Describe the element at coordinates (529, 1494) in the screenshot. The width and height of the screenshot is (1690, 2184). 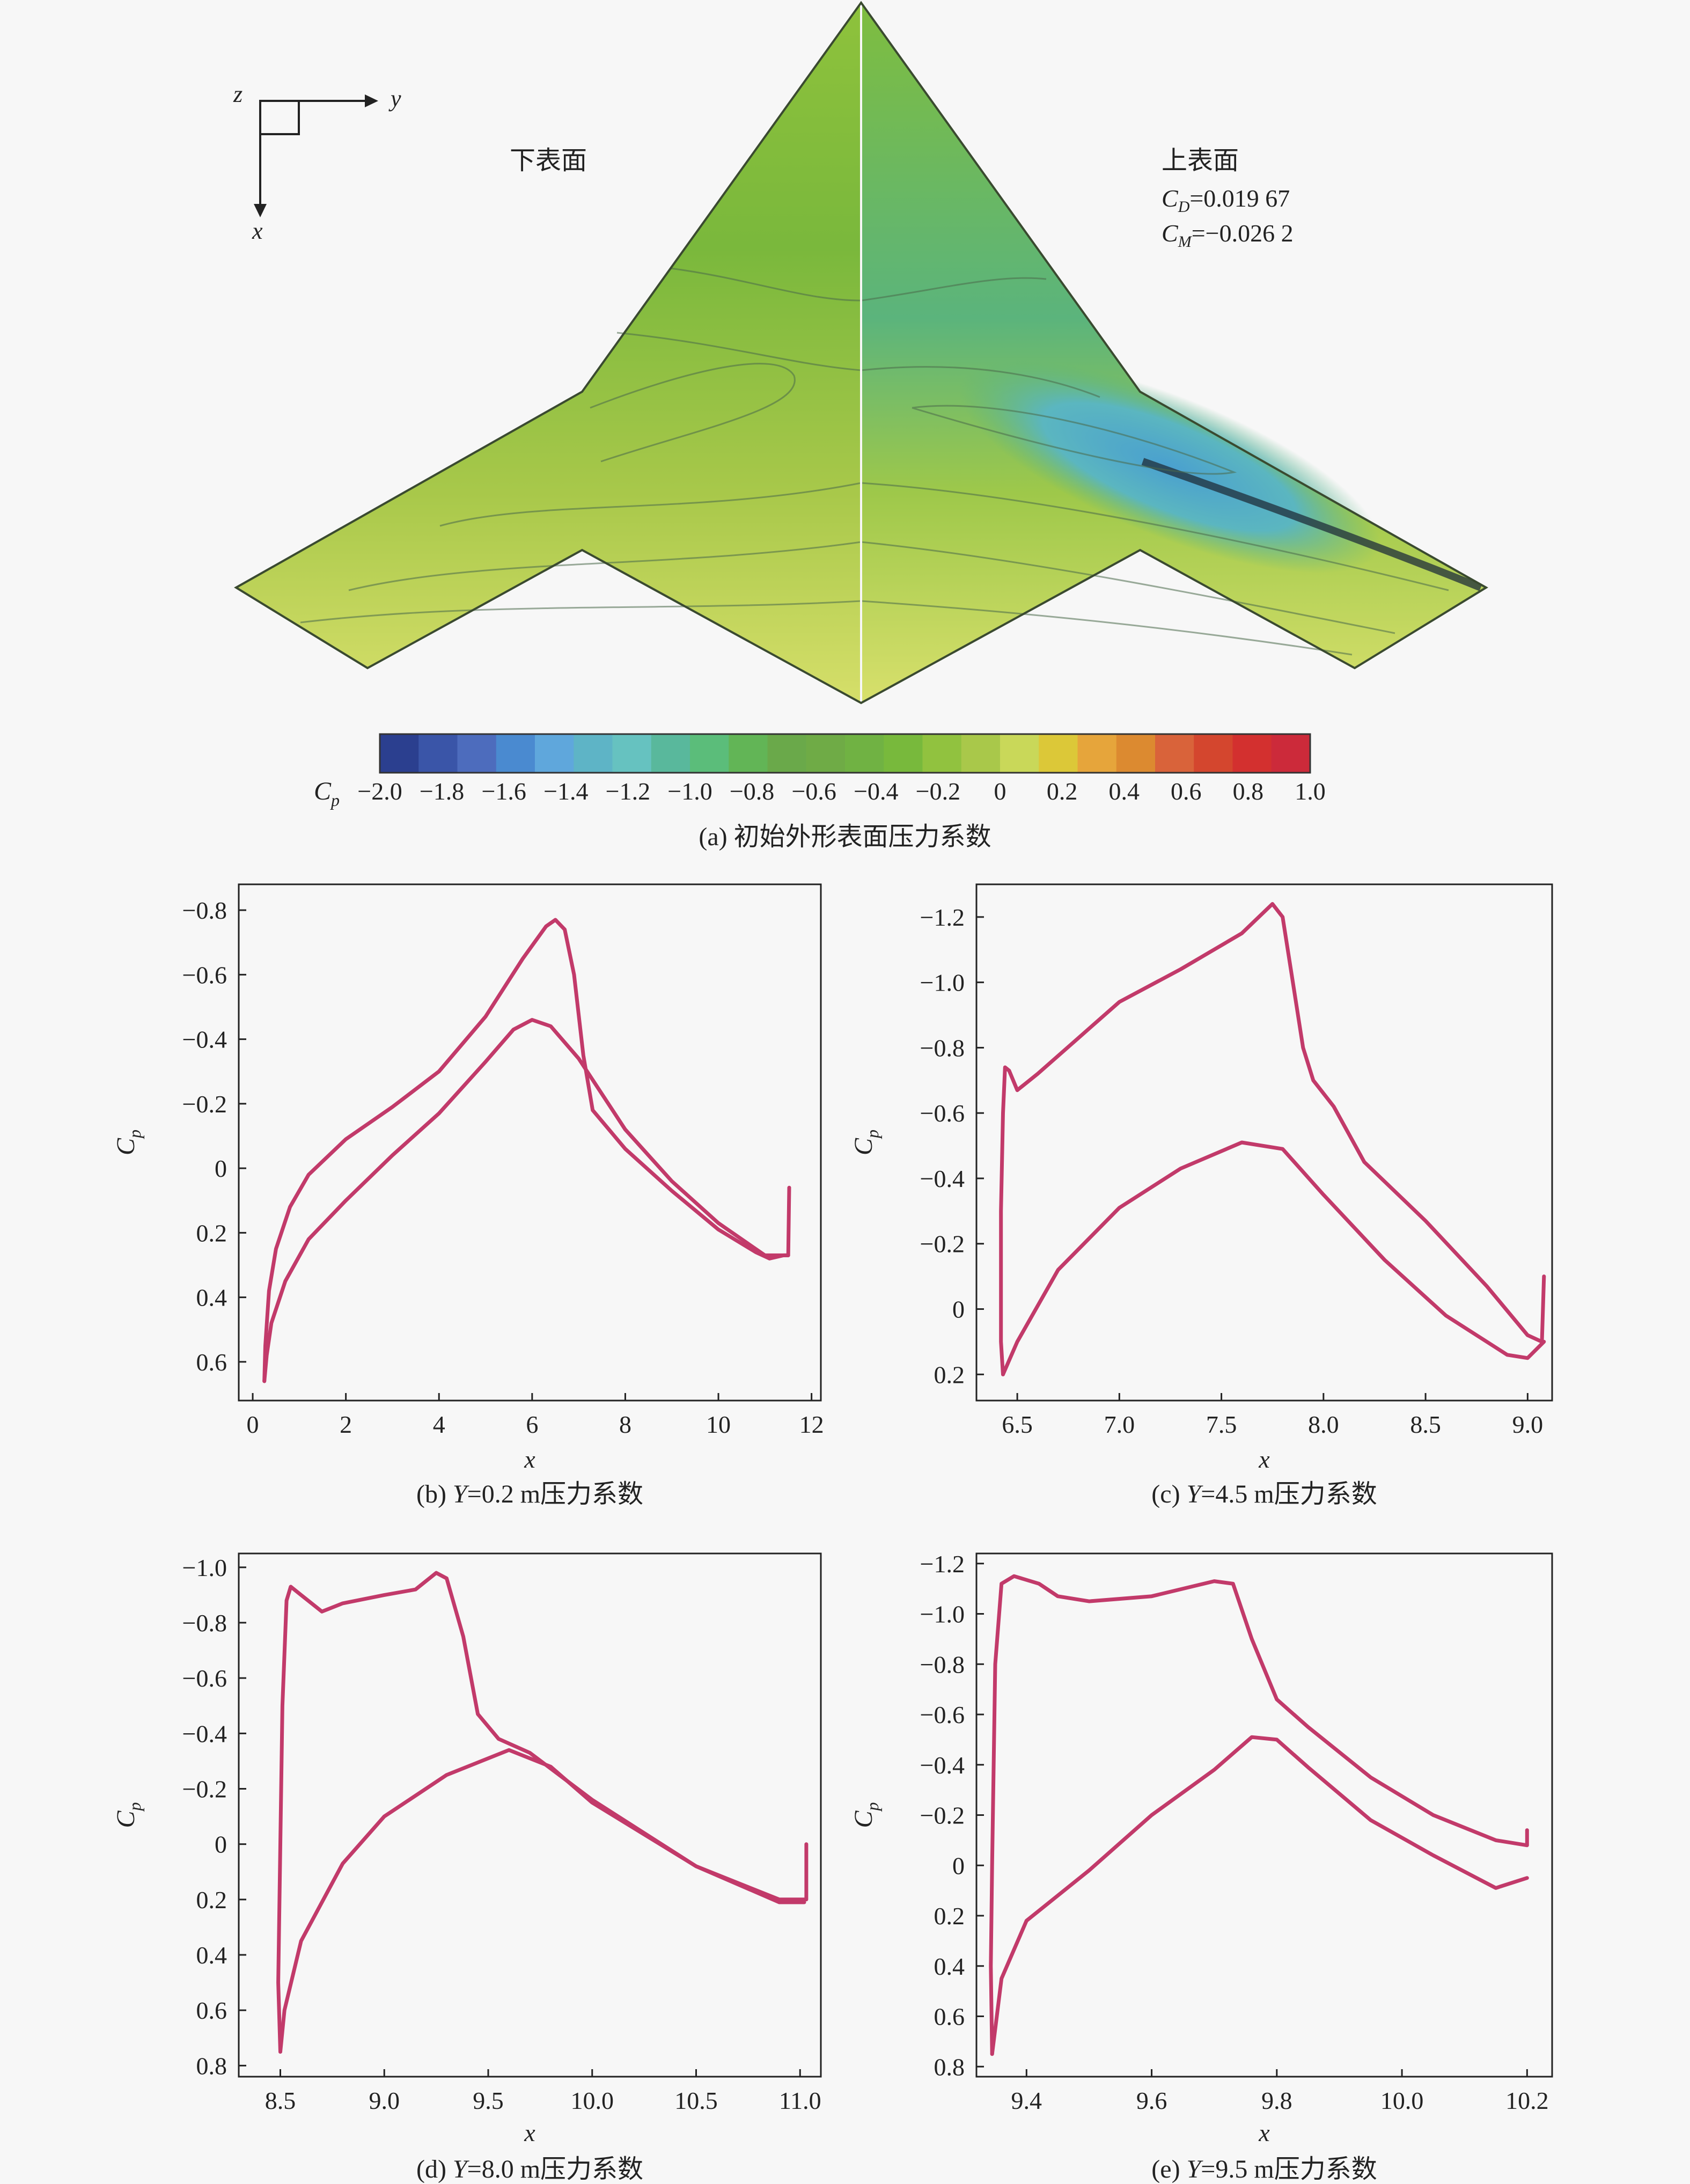
I see `chart-caption: (b) Y=0.2 m压力系数` at that location.